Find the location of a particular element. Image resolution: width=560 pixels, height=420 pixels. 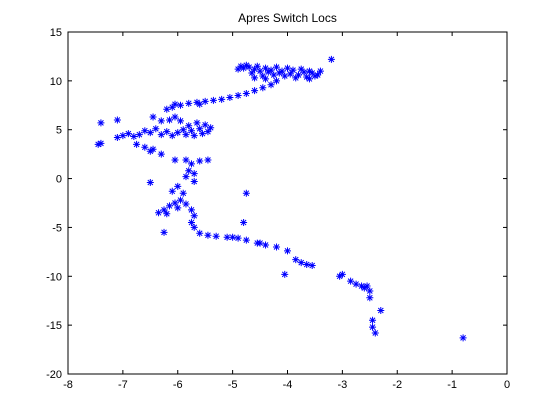

y-tick-label: 15 is located at coordinates (56, 33).